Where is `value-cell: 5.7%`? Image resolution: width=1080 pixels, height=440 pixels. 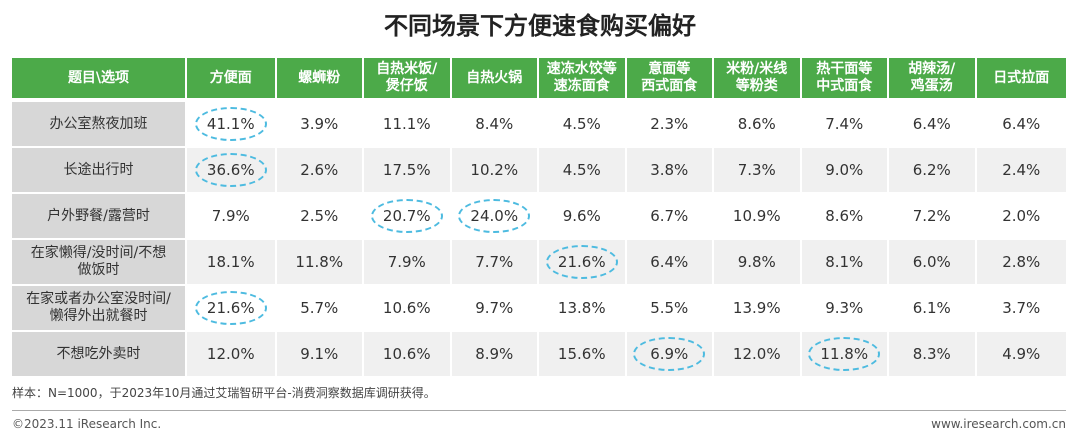
value-cell: 5.7% is located at coordinates (319, 308).